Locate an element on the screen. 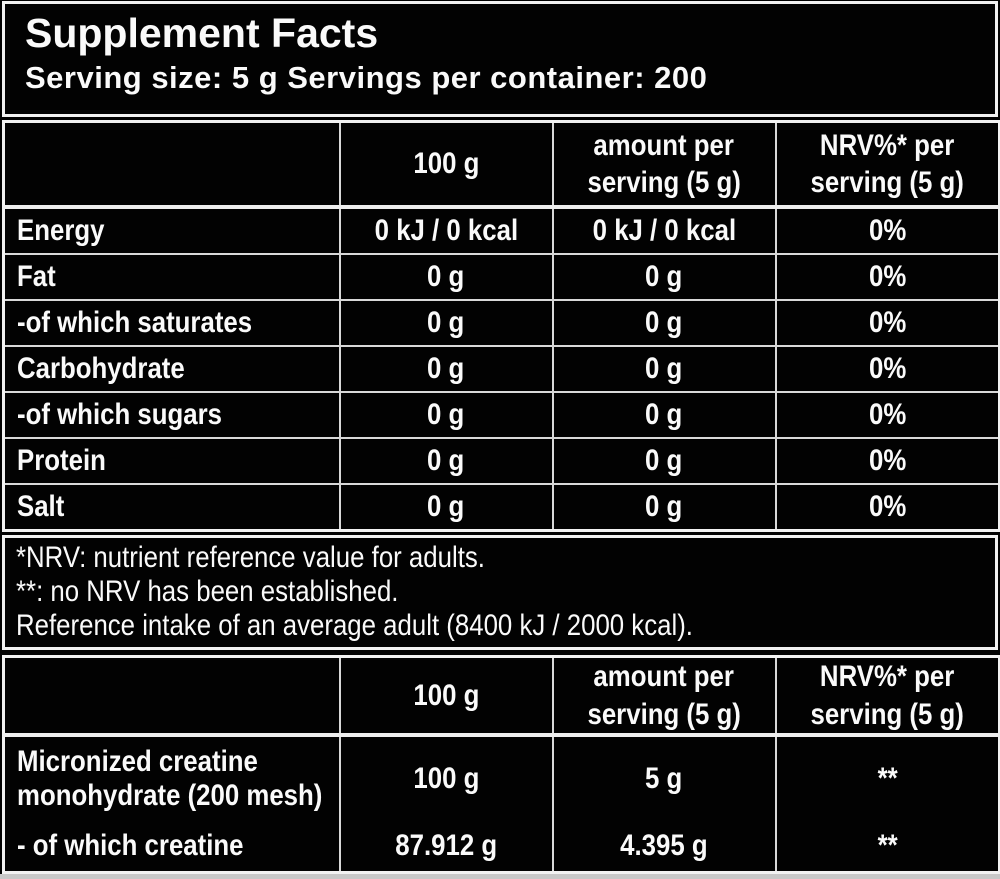 This screenshot has width=1000, height=879. col-header-ingredient is located at coordinates (171, 696).